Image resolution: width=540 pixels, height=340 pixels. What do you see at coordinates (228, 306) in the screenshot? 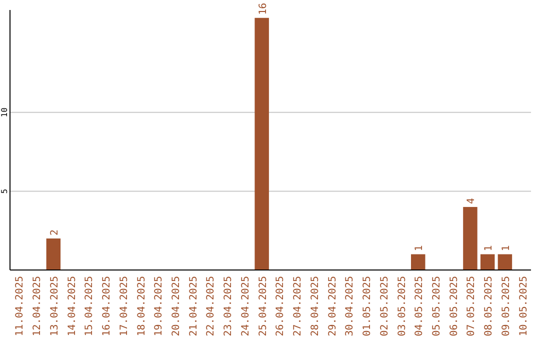
I see `x-tick-label: 23.04.2025` at bounding box center [228, 306].